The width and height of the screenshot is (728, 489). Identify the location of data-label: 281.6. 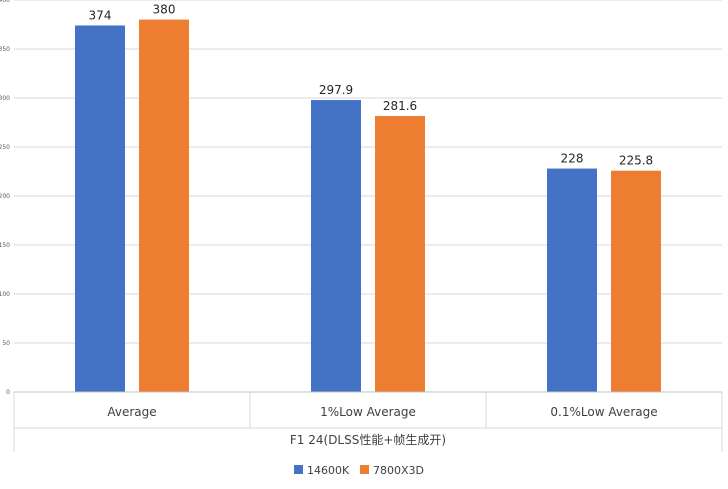
(400, 106).